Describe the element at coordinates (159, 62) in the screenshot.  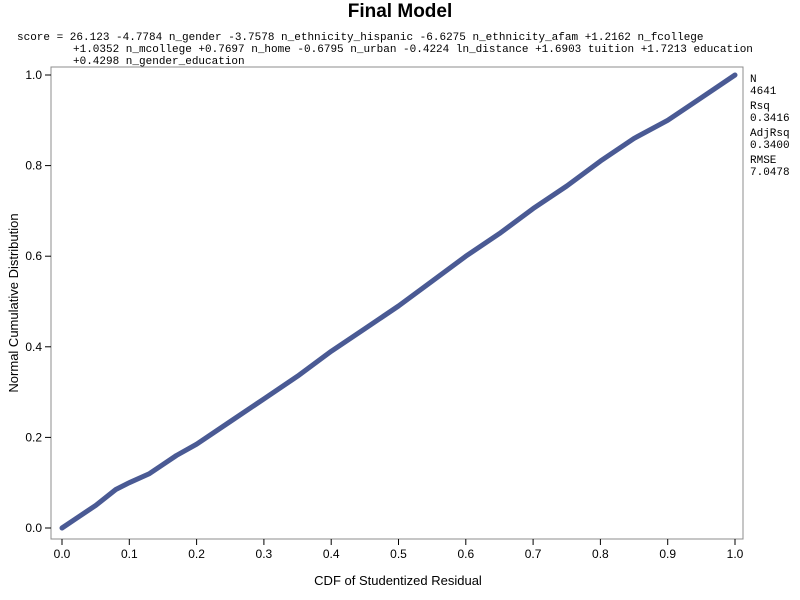
I see `model-equation-line-3: +0.4298 n_gender_education` at that location.